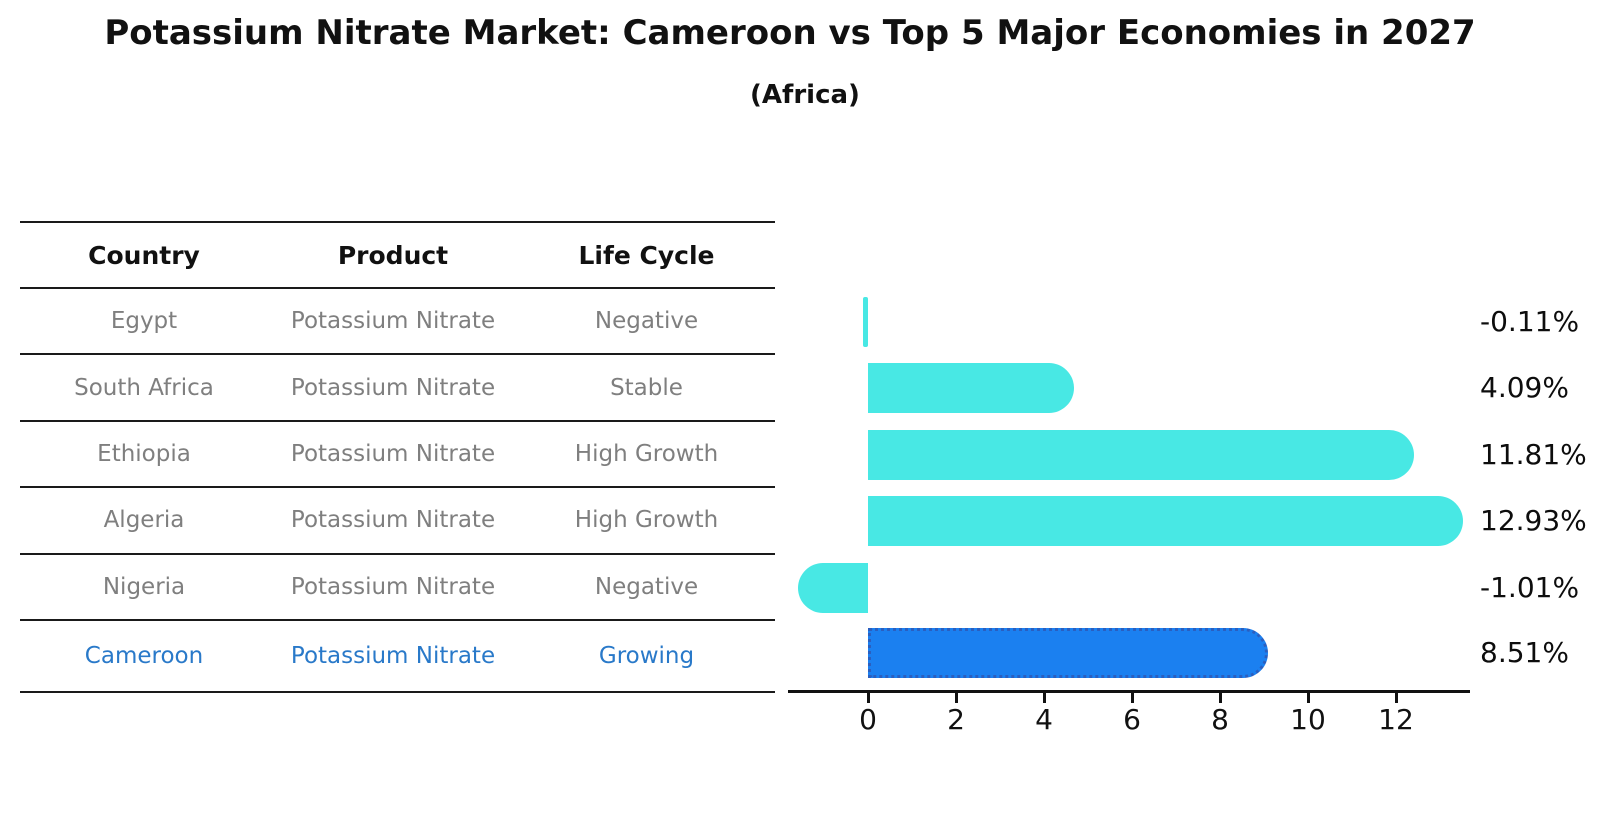 The height and width of the screenshot is (823, 1610). I want to click on table-row: Ethiopia Potassium Nitrate High Growth, so click(397, 455).